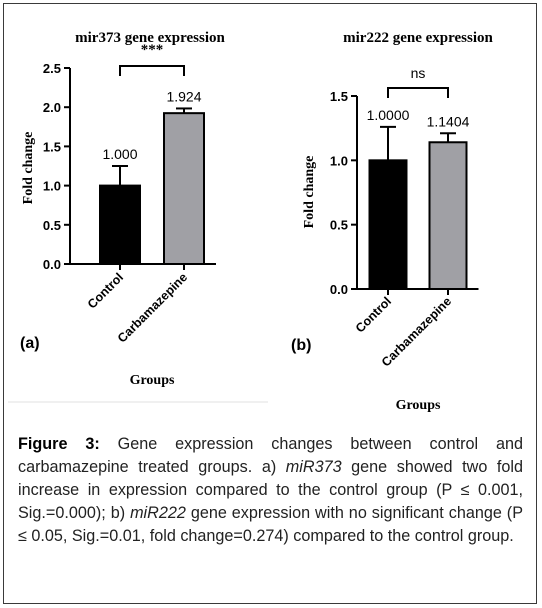 This screenshot has width=542, height=608. Describe the element at coordinates (52, 107) in the screenshot. I see `chart1-y-tick-label: 2.0` at that location.